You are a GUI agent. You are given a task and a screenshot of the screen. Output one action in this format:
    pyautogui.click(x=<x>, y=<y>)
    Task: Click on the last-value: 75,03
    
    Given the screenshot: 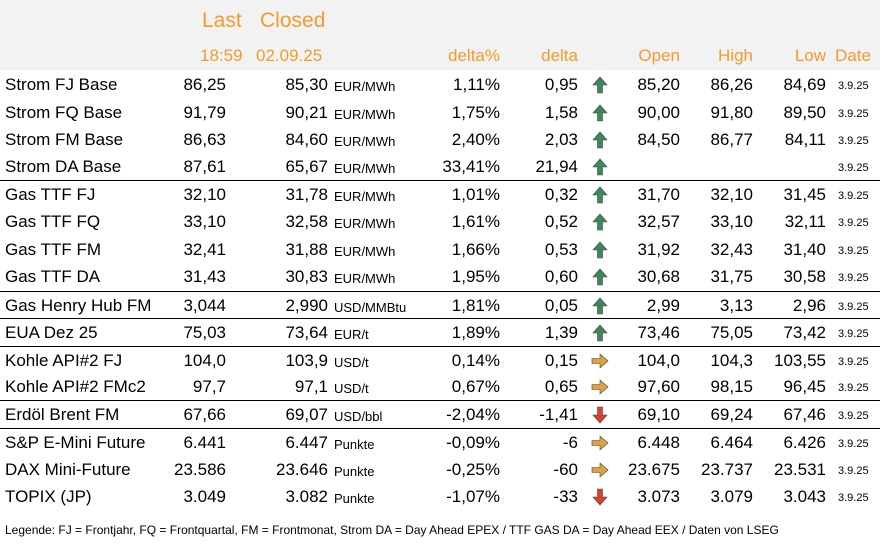 What is the action you would take?
    pyautogui.click(x=204, y=332)
    